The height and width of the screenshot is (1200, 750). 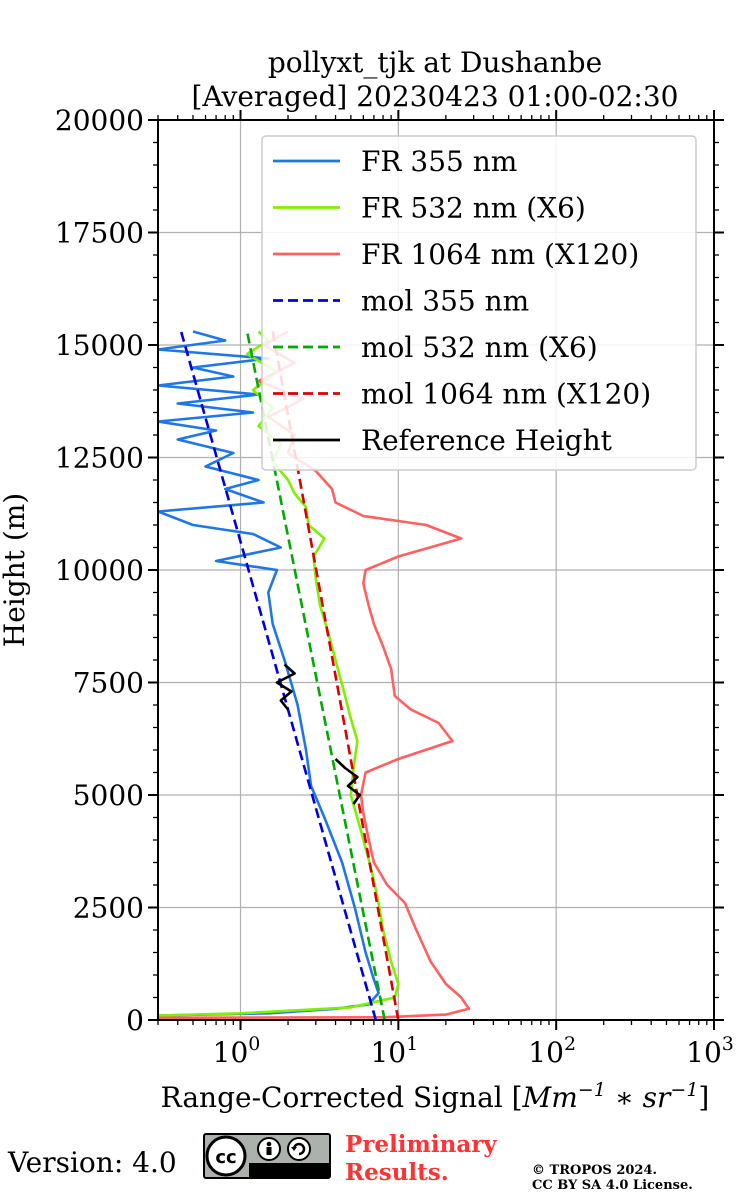 What do you see at coordinates (500, 254) in the screenshot?
I see `legend-label: FR 1064 nm (X120)` at bounding box center [500, 254].